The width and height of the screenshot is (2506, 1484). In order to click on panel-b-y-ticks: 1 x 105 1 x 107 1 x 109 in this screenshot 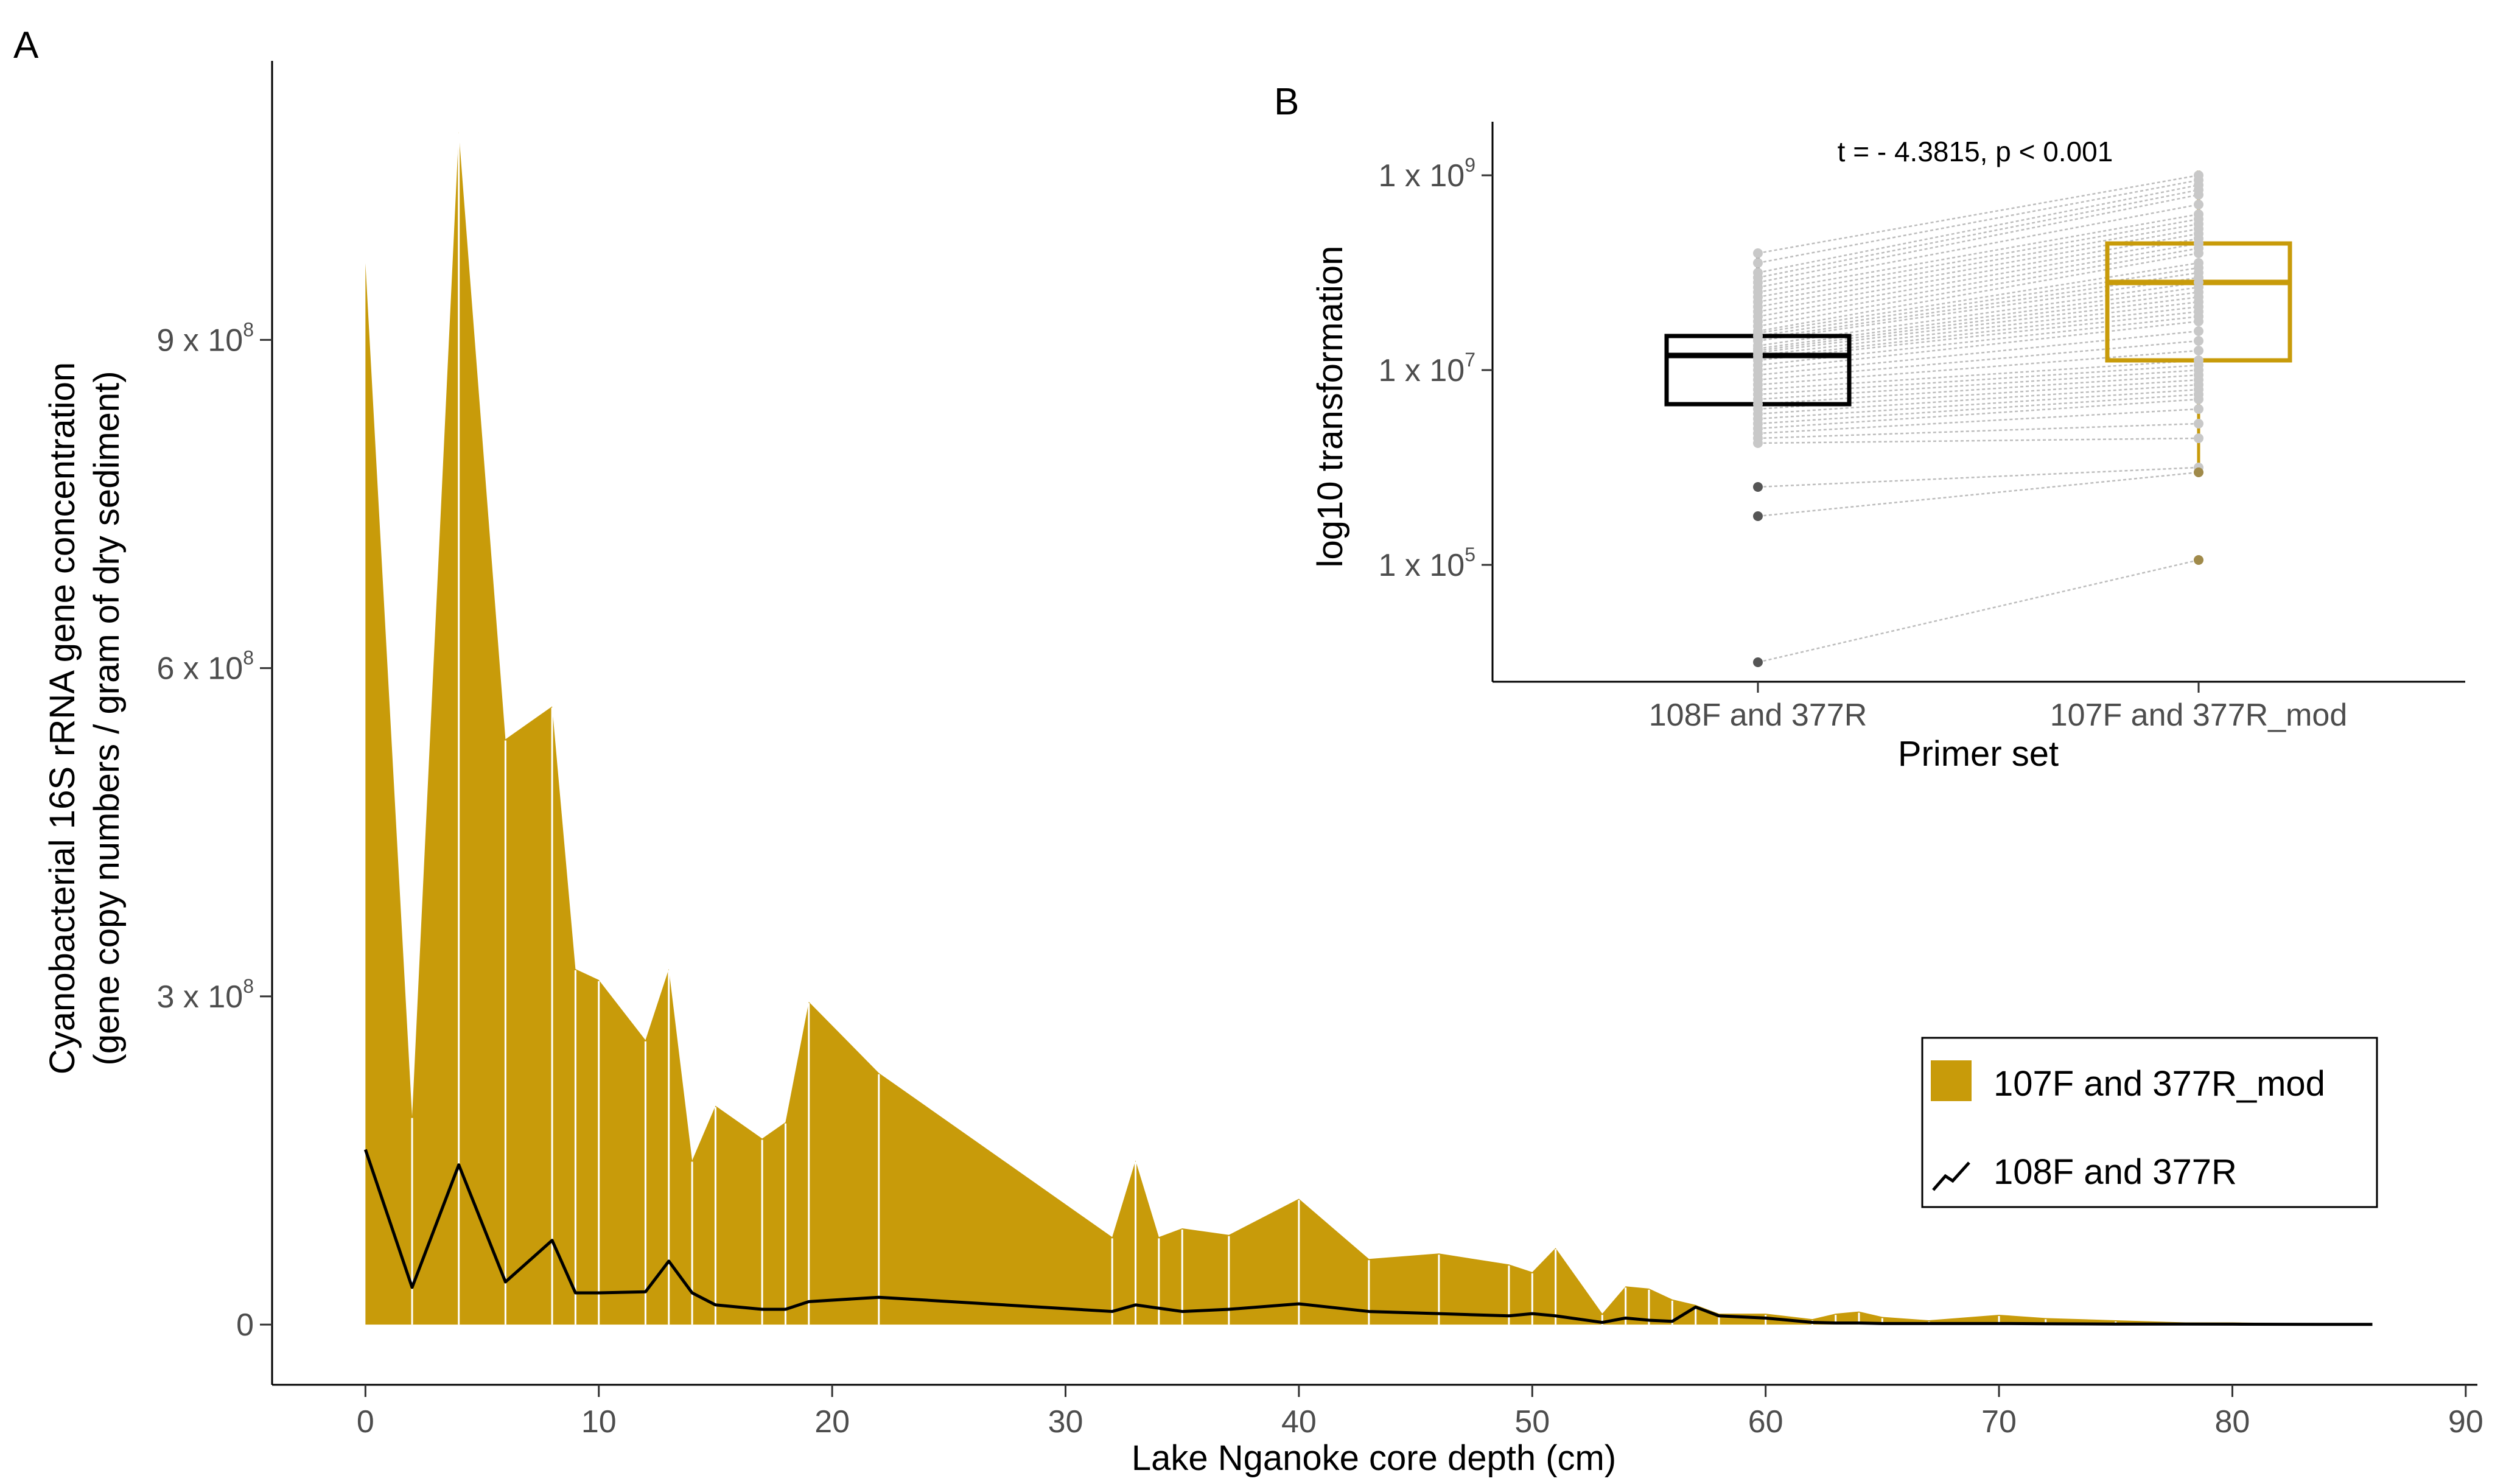, I will do `click(1436, 368)`.